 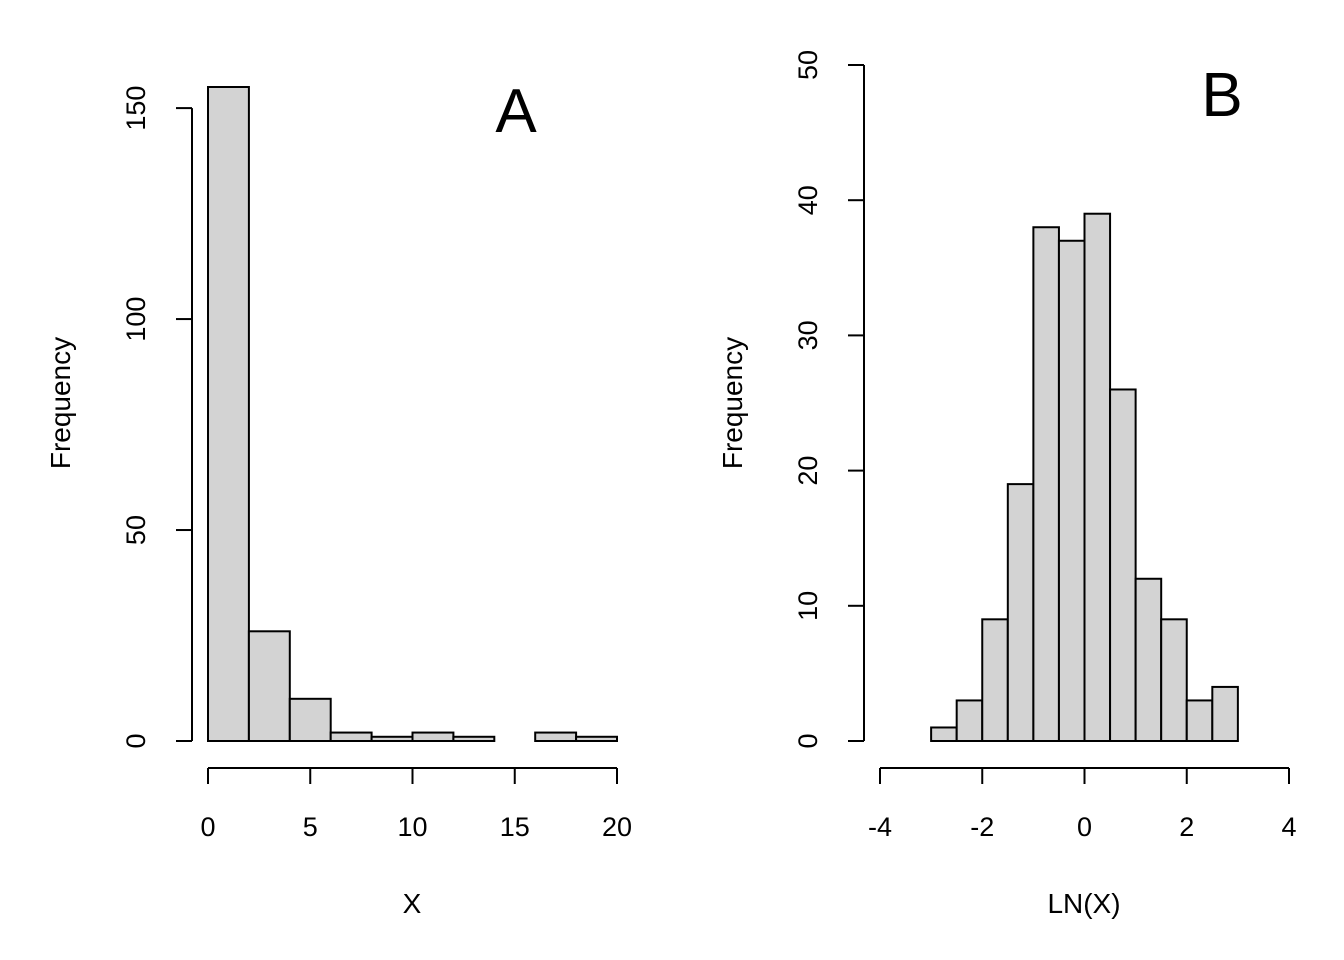 I want to click on x-axis: -4 -2 0 2 4, so click(x=1082, y=804).